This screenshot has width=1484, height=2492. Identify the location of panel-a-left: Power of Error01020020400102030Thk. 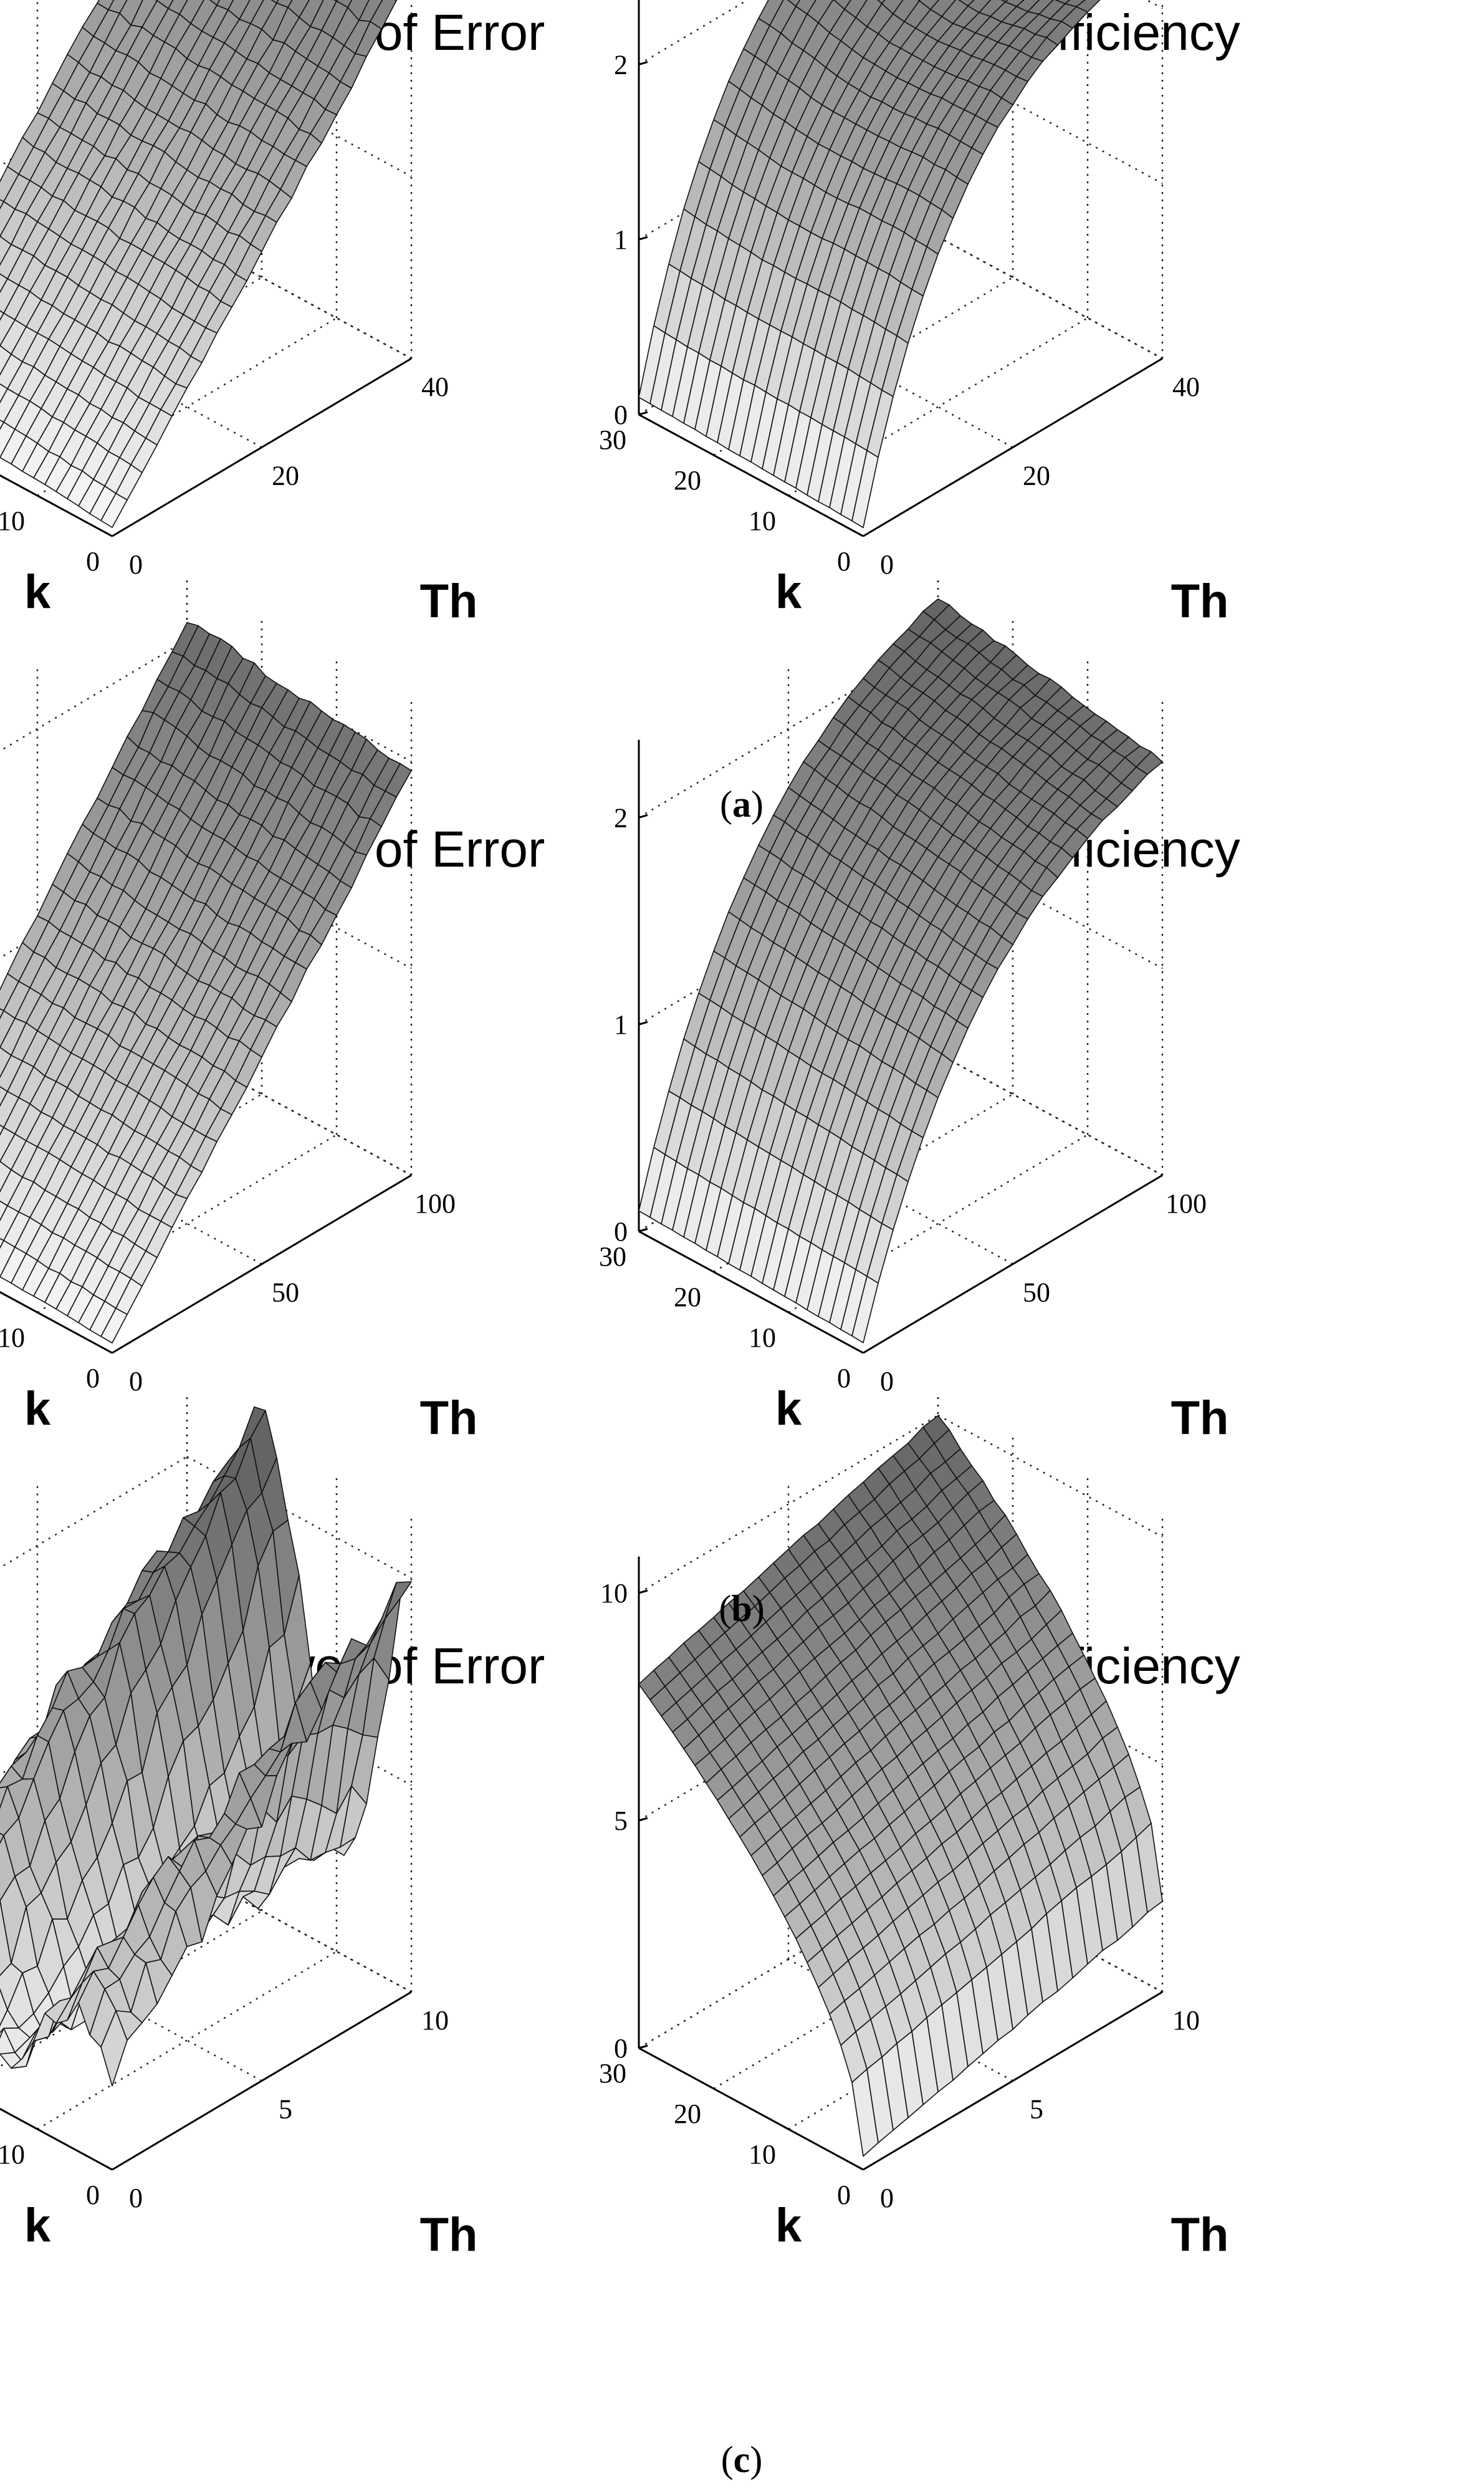
(272, 314).